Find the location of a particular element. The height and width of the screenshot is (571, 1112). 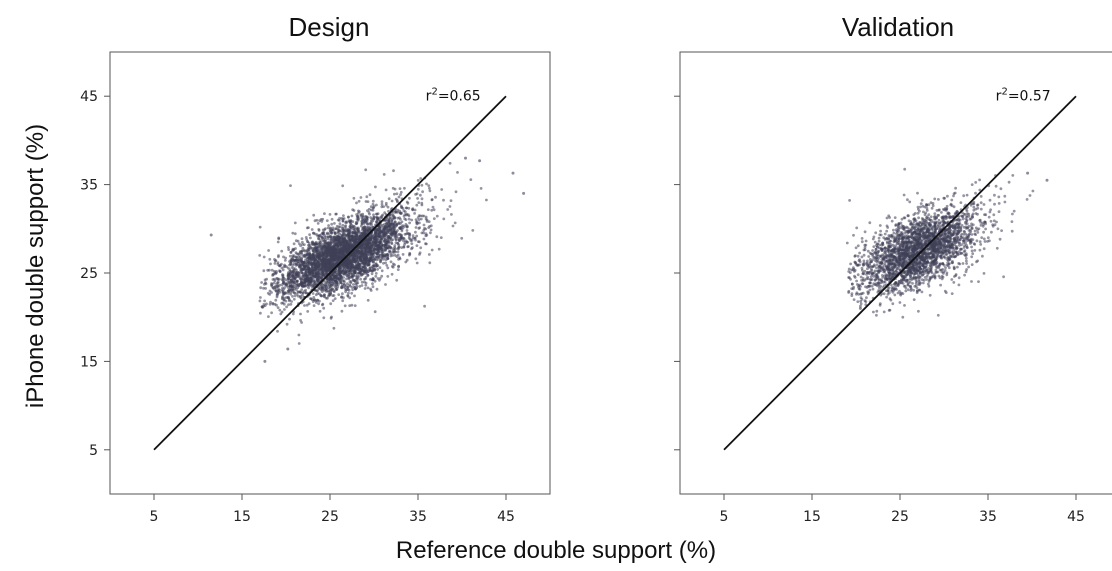

y-tick-label: 5 is located at coordinates (93, 451).